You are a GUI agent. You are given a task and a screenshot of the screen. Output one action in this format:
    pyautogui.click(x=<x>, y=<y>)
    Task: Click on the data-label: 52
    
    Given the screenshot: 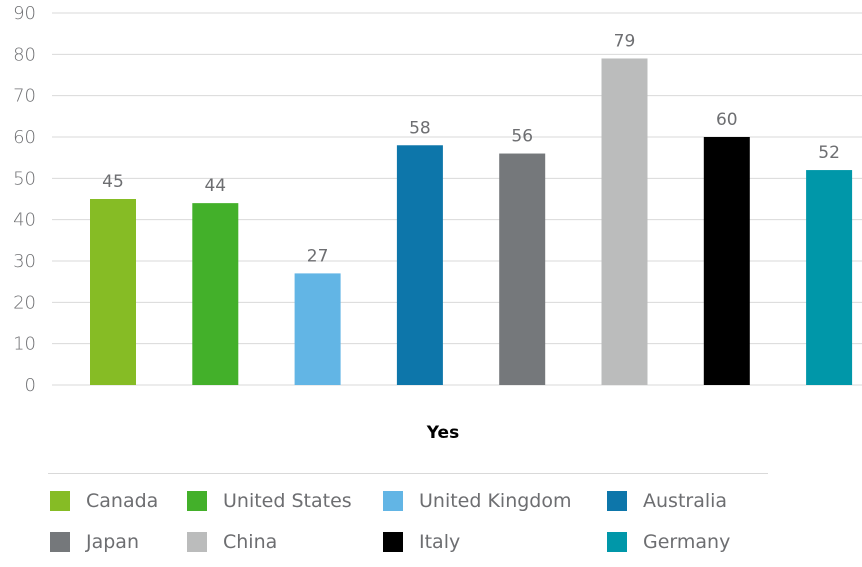 What is the action you would take?
    pyautogui.click(x=829, y=153)
    